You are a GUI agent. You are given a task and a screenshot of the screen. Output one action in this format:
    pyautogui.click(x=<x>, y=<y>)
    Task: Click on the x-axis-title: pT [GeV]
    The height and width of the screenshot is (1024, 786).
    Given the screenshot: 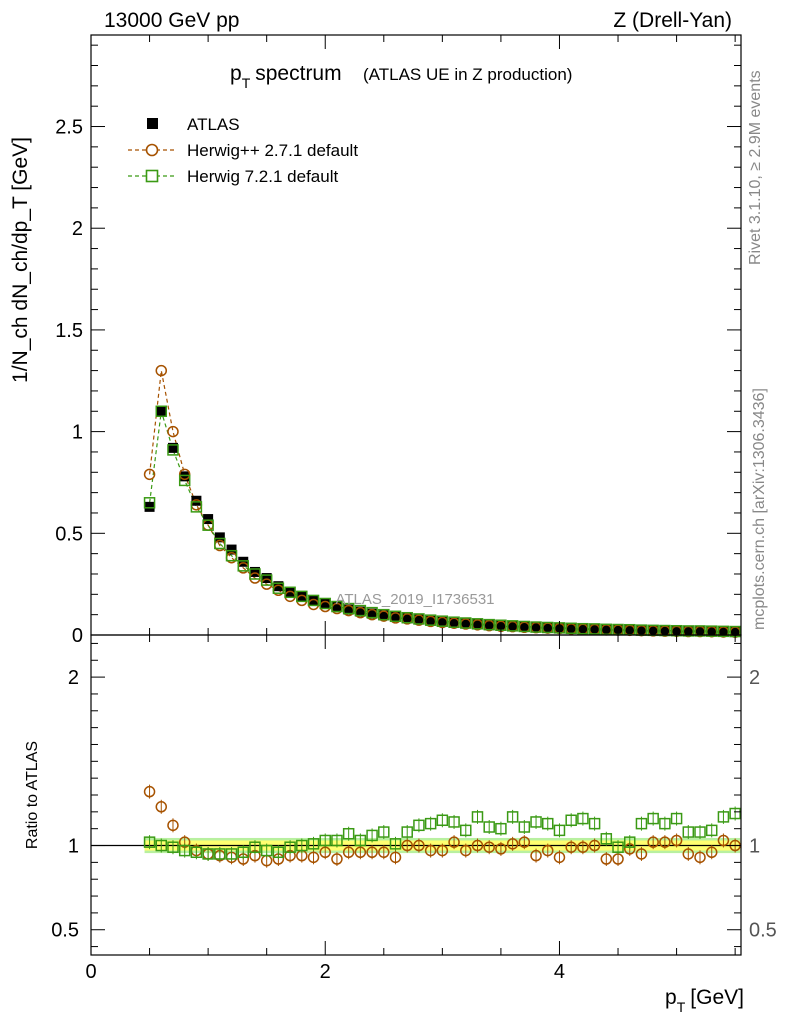 What is the action you would take?
    pyautogui.click(x=704, y=1000)
    